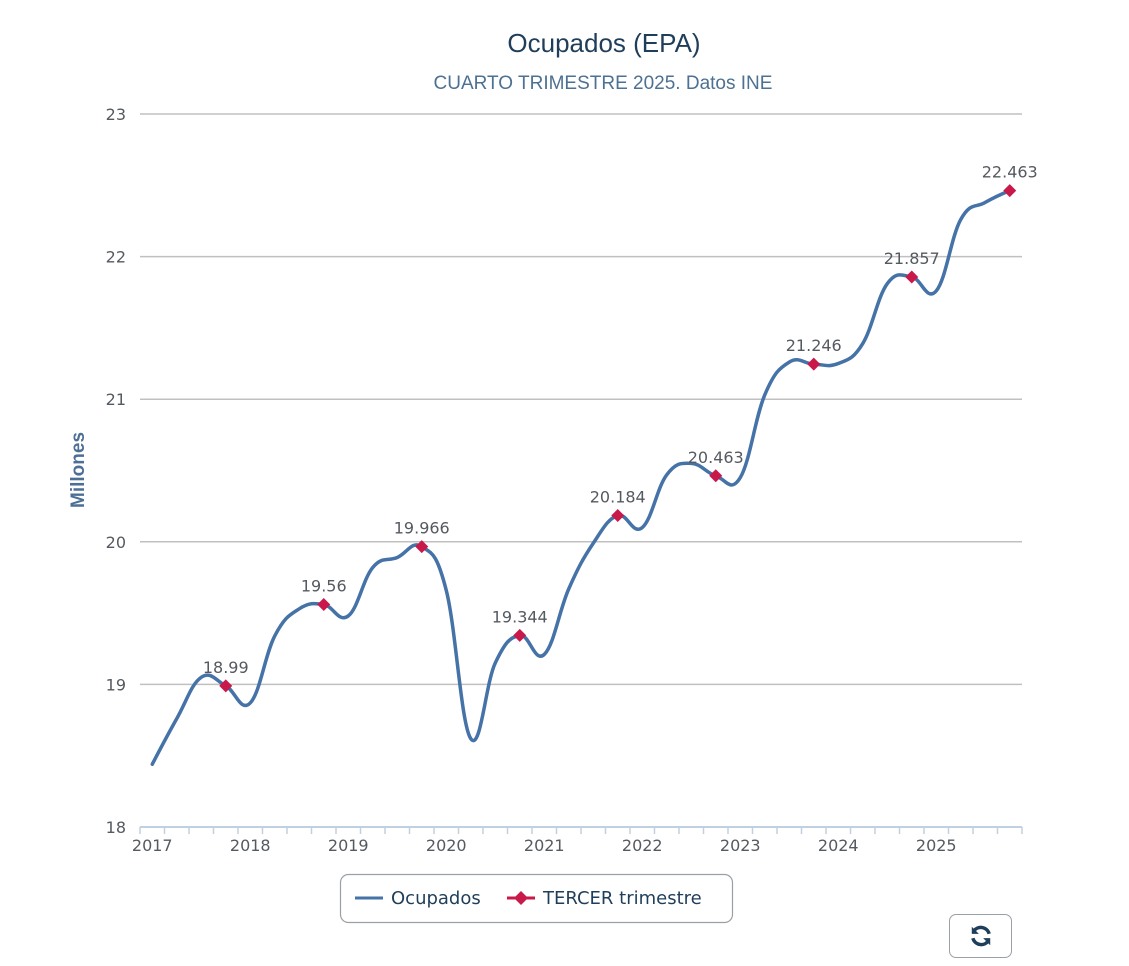  What do you see at coordinates (520, 616) in the screenshot?
I see `data-label: 19.344` at bounding box center [520, 616].